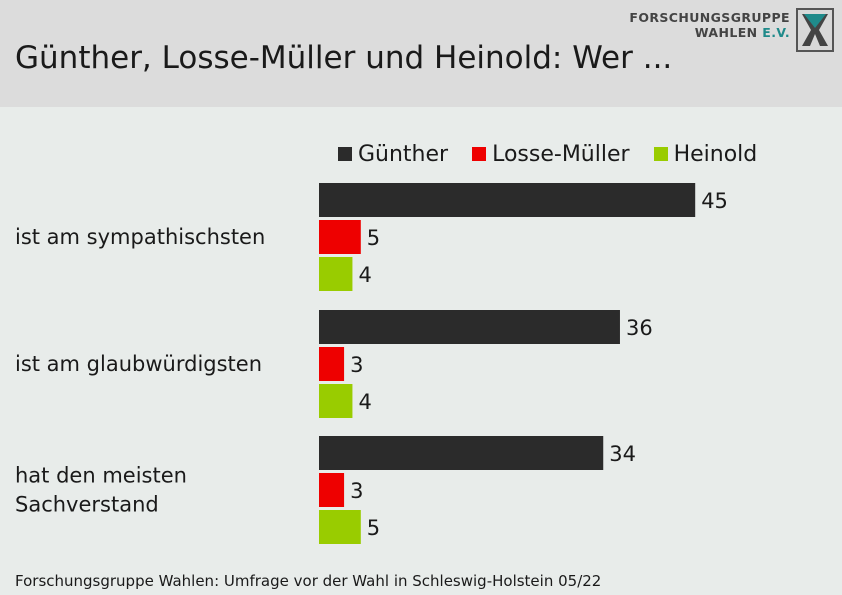 The height and width of the screenshot is (595, 842). What do you see at coordinates (715, 154) in the screenshot?
I see `legend-label-heinold: Heinold` at bounding box center [715, 154].